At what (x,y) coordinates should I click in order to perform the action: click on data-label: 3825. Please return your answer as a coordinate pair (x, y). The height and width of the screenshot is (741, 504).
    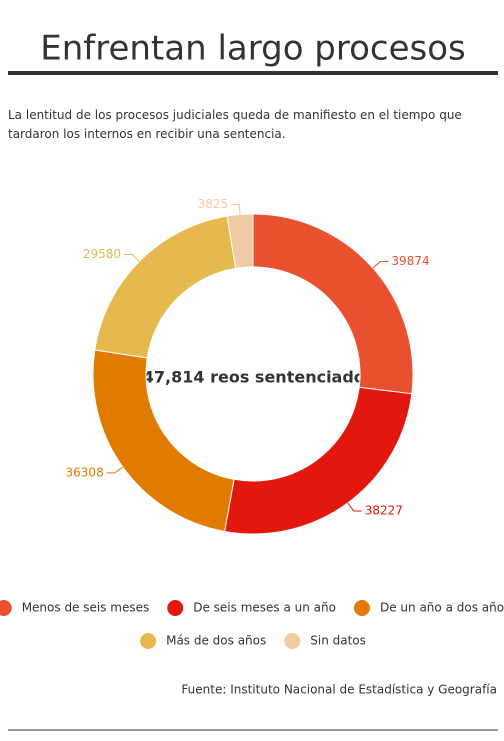
    Looking at the image, I should click on (213, 204).